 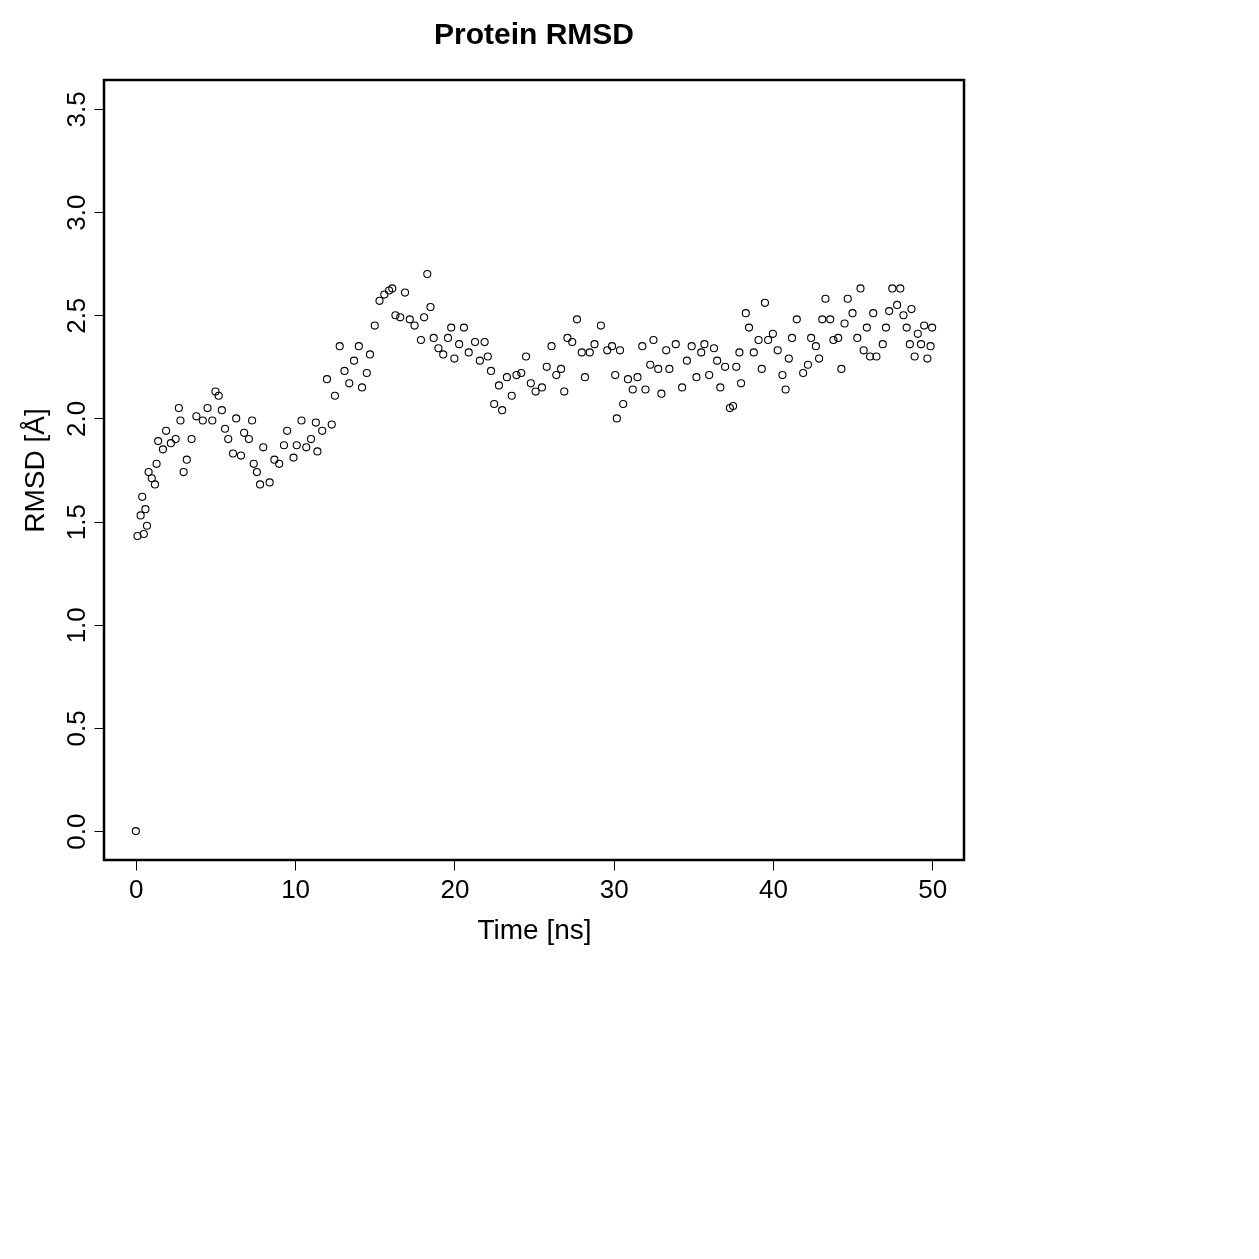 What do you see at coordinates (136, 888) in the screenshot?
I see `x-tick-label: 0` at bounding box center [136, 888].